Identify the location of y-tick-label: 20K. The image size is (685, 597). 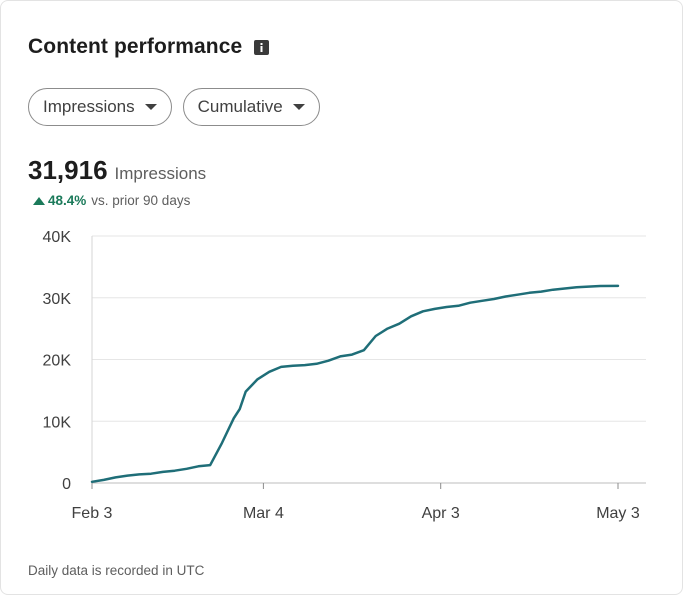
(57, 361).